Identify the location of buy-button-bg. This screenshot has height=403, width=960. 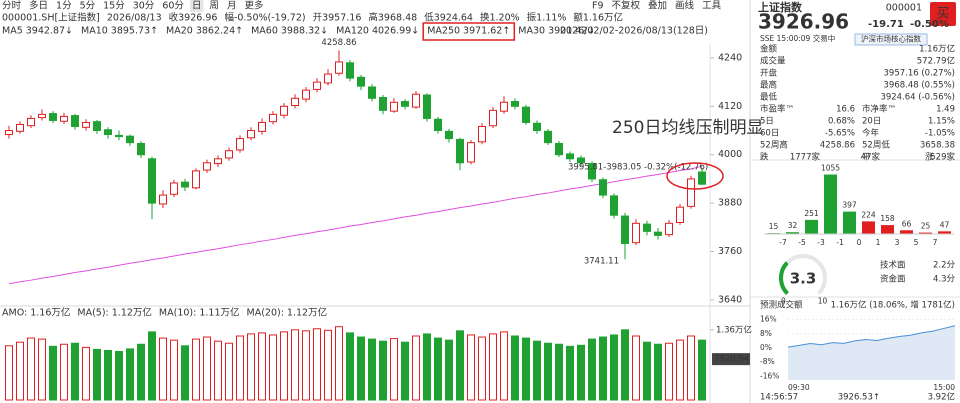
(943, 14).